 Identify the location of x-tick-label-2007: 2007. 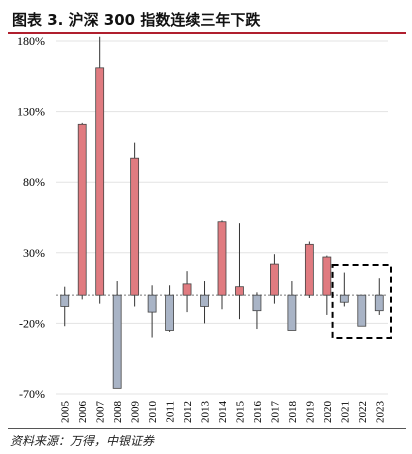
(101, 412).